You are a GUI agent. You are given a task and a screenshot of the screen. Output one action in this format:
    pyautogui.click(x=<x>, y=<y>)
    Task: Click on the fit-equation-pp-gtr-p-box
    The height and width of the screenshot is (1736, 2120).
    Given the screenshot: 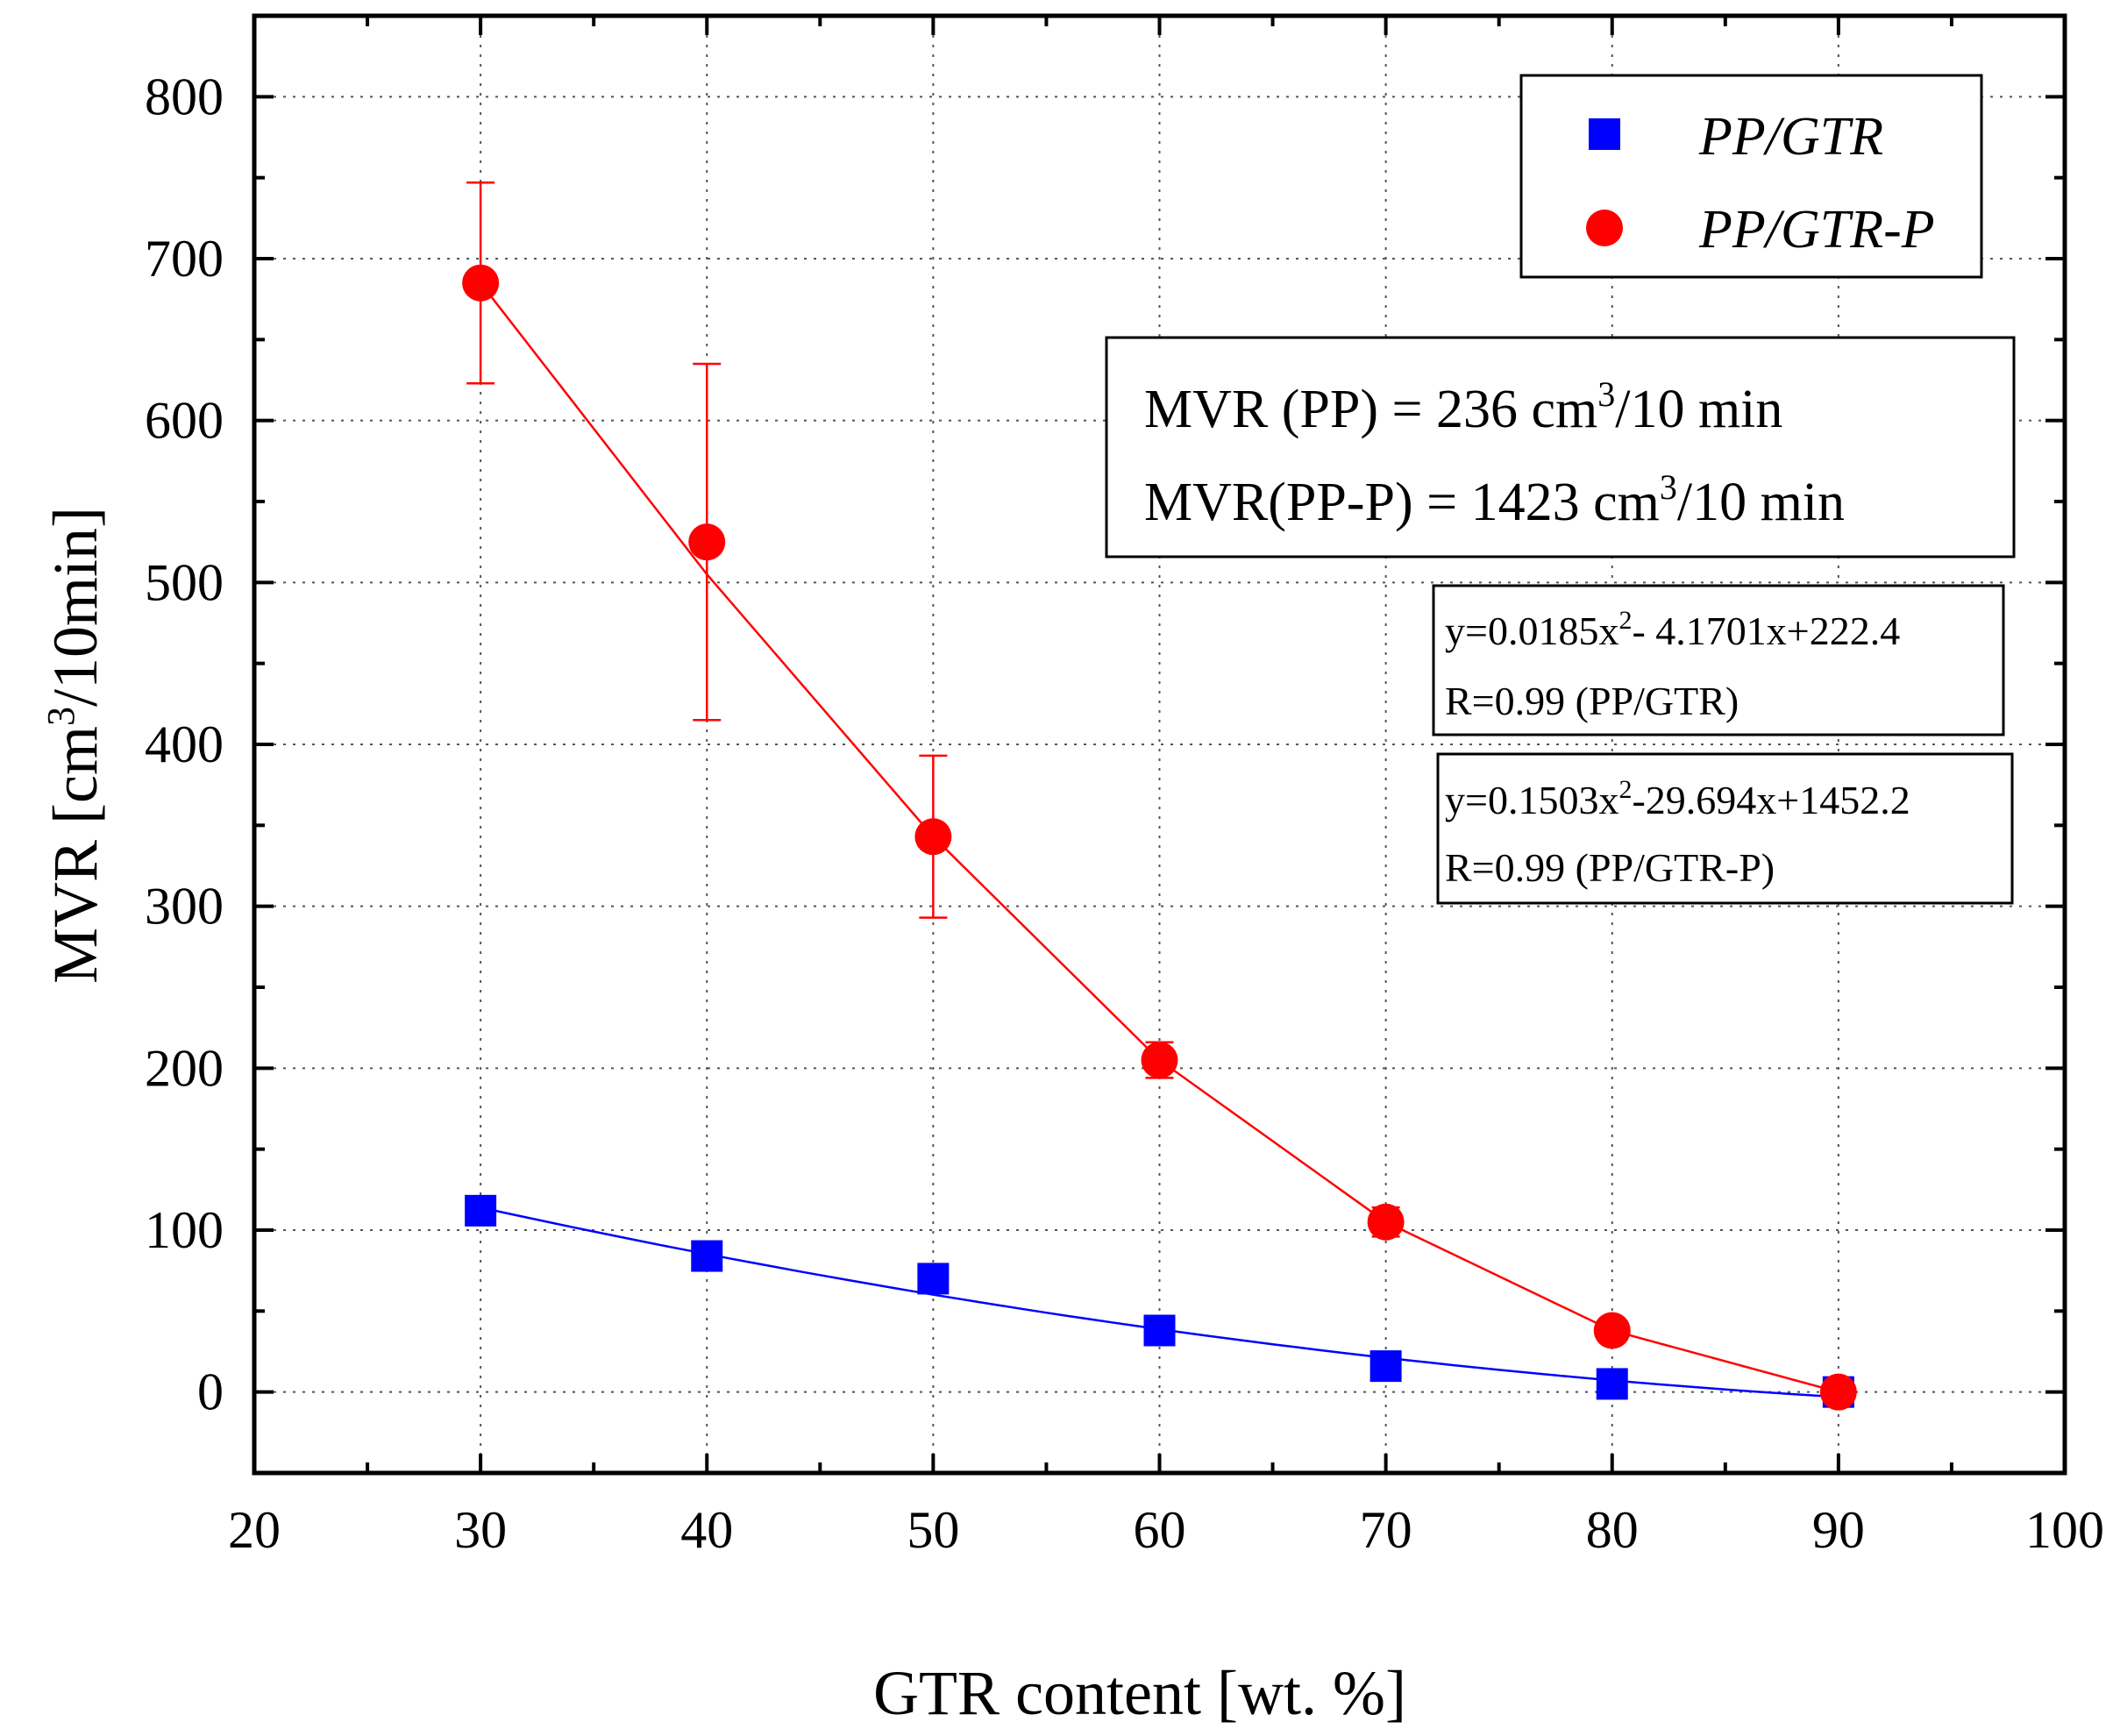 What is the action you would take?
    pyautogui.click(x=1725, y=828)
    